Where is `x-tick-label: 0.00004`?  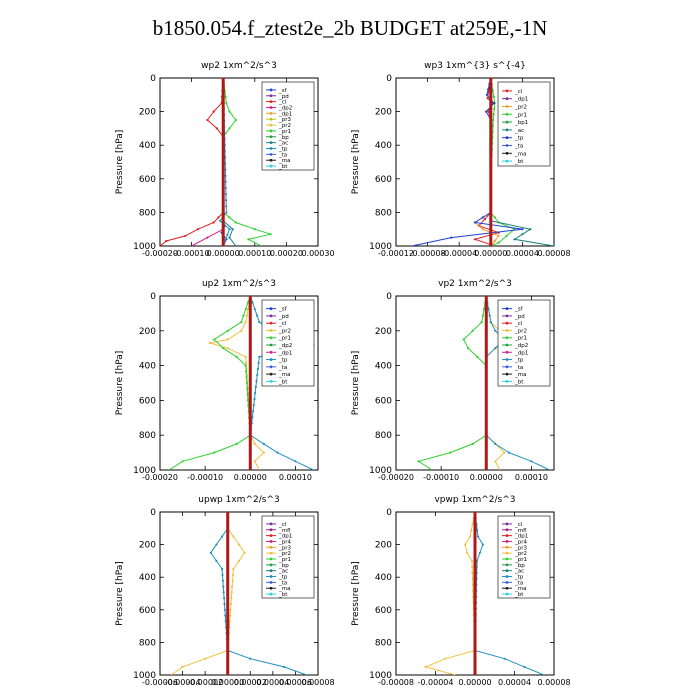
x-tick-label: 0.00004 is located at coordinates (272, 682).